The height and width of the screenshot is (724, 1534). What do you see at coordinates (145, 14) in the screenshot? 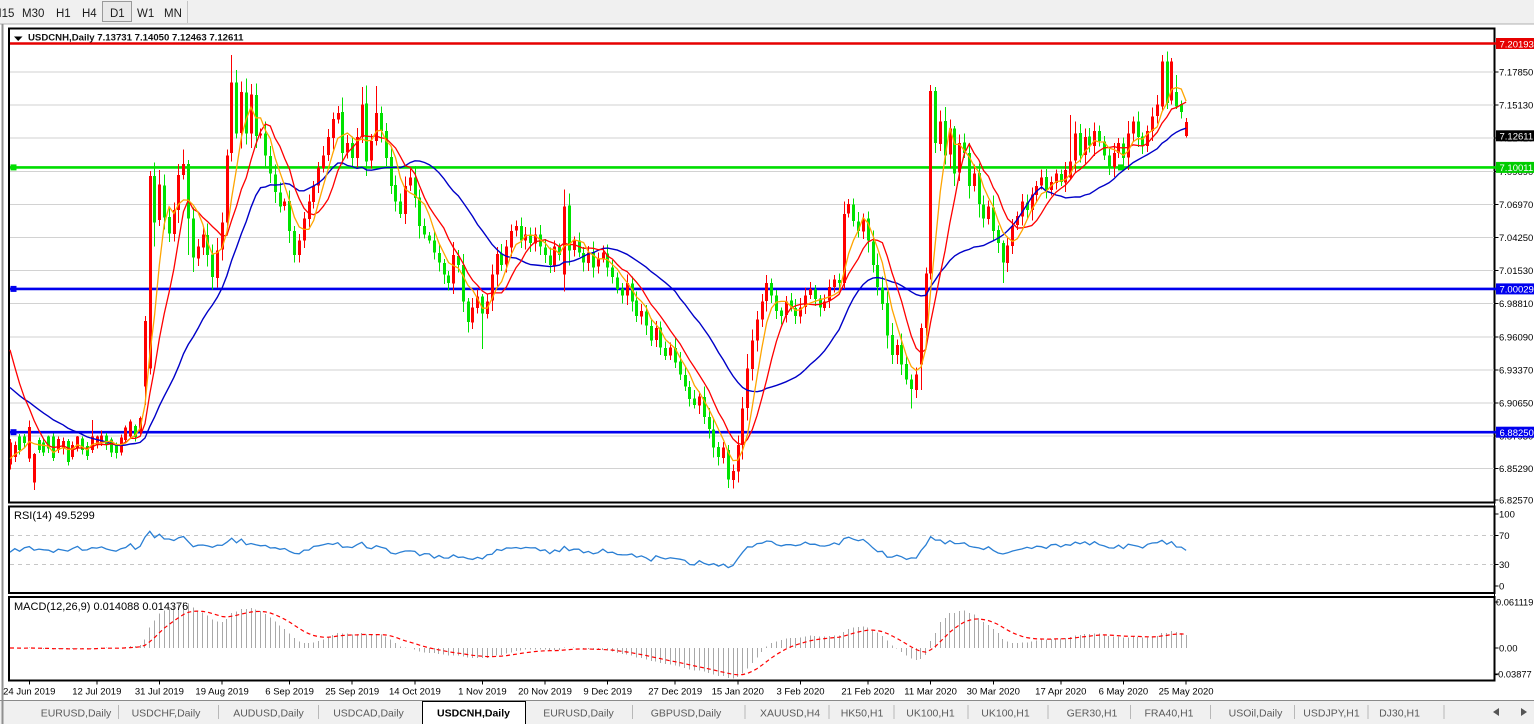
I see `svg-text: W1` at bounding box center [145, 14].